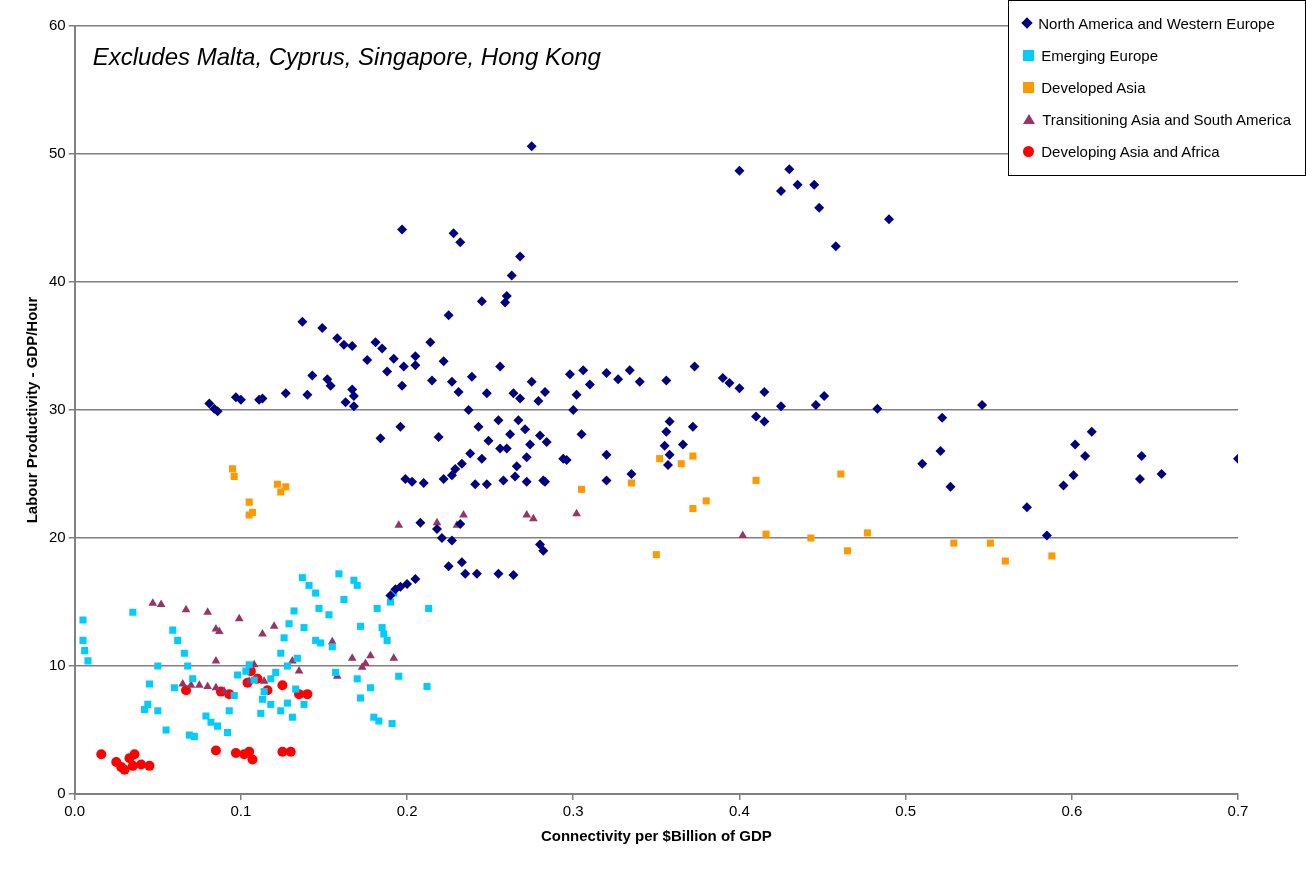 Image resolution: width=1306 pixels, height=870 pixels. I want to click on x-tick-label: 0.0, so click(75, 811).